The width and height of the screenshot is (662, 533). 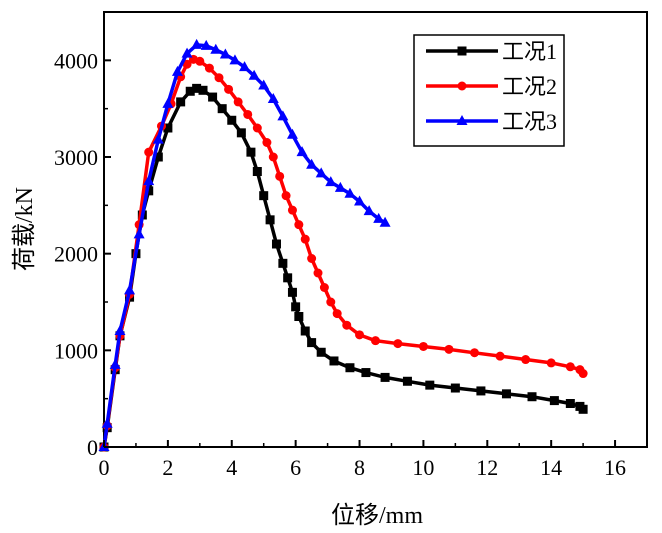 What do you see at coordinates (377, 515) in the screenshot?
I see `x-axis-title: 位移/mm` at bounding box center [377, 515].